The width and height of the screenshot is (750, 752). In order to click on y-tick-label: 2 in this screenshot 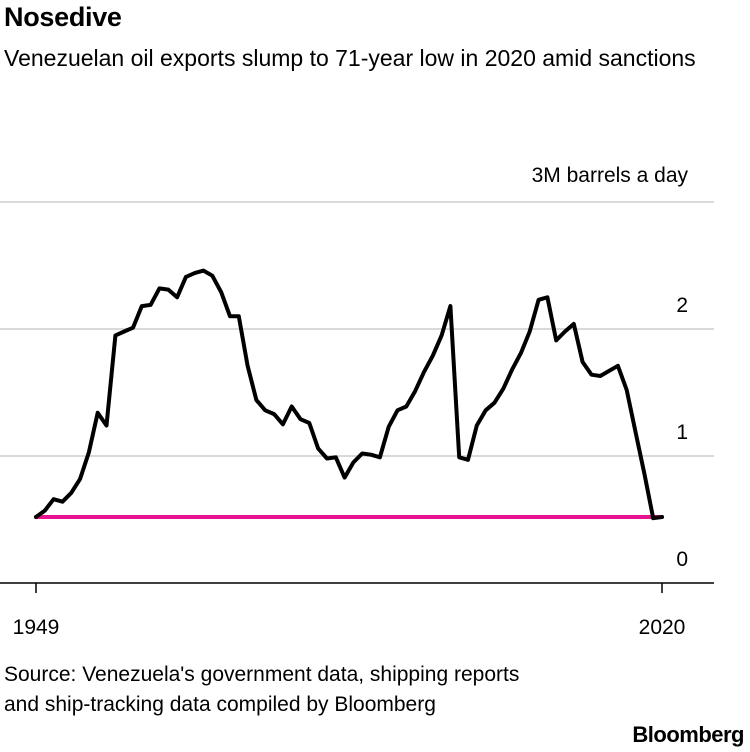, I will do `click(682, 305)`.